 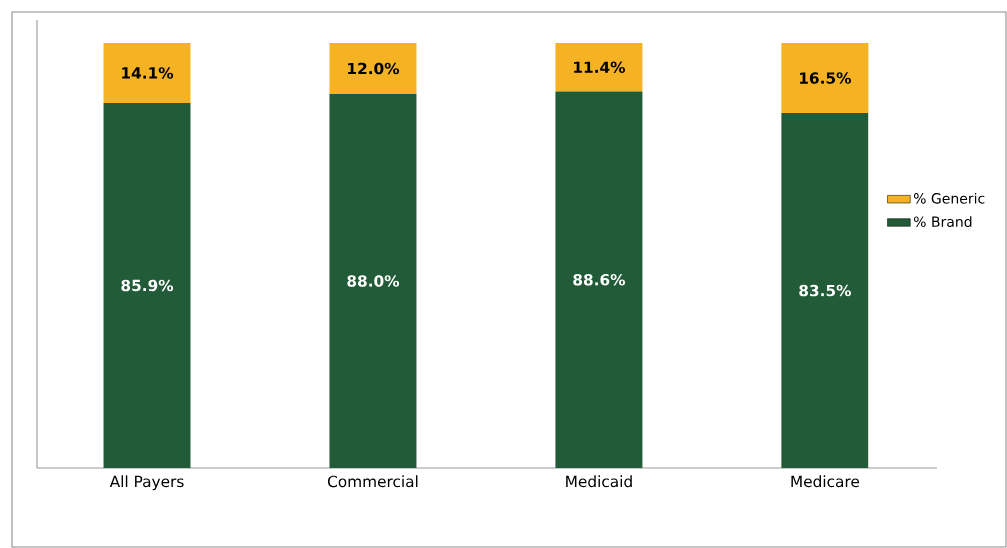 I want to click on data-label: 85.9%, so click(x=147, y=285).